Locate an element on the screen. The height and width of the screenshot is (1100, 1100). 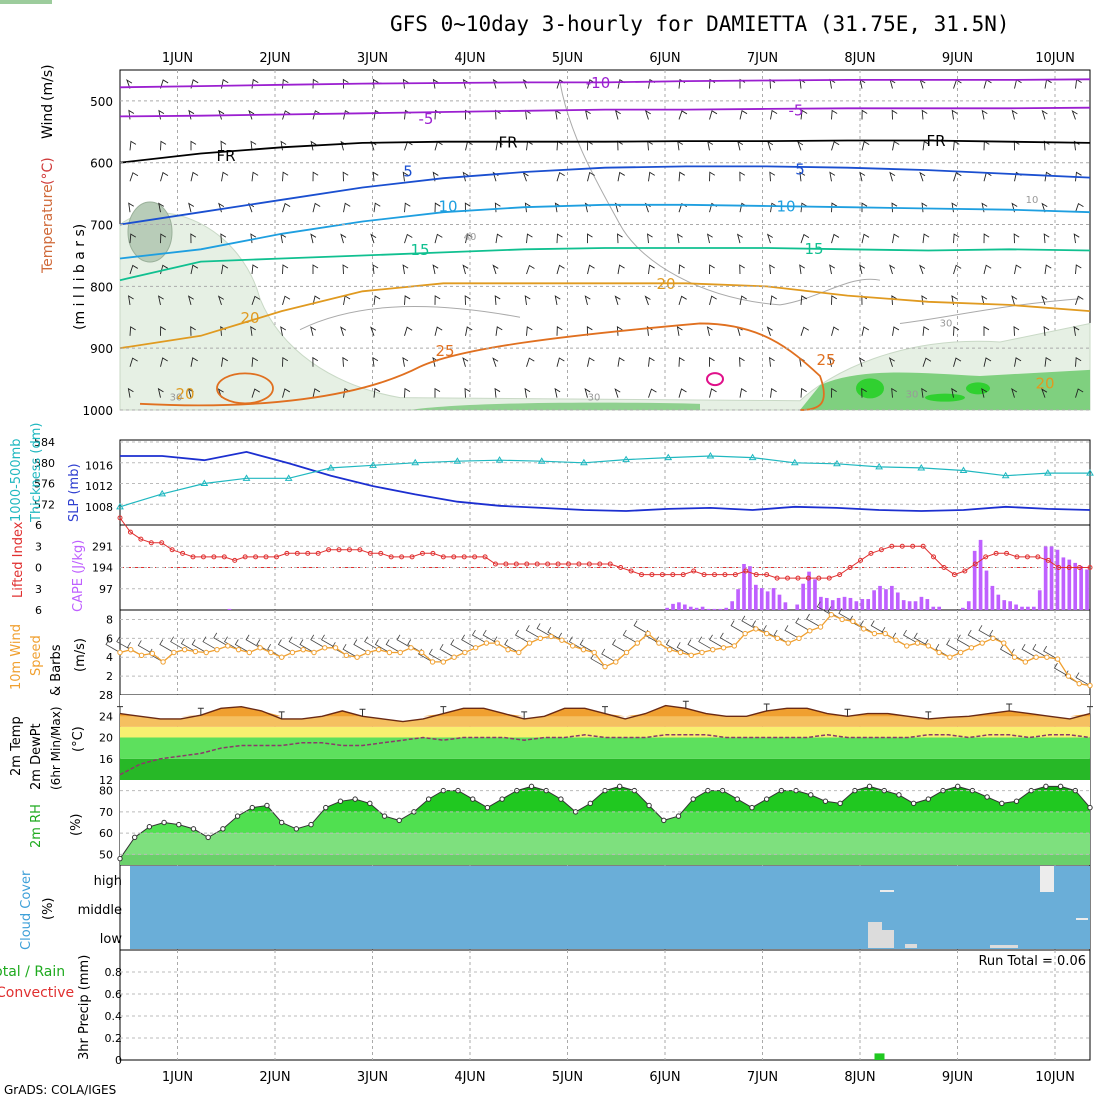
day-label-bottom: 4JUN is located at coordinates (469, 1077).